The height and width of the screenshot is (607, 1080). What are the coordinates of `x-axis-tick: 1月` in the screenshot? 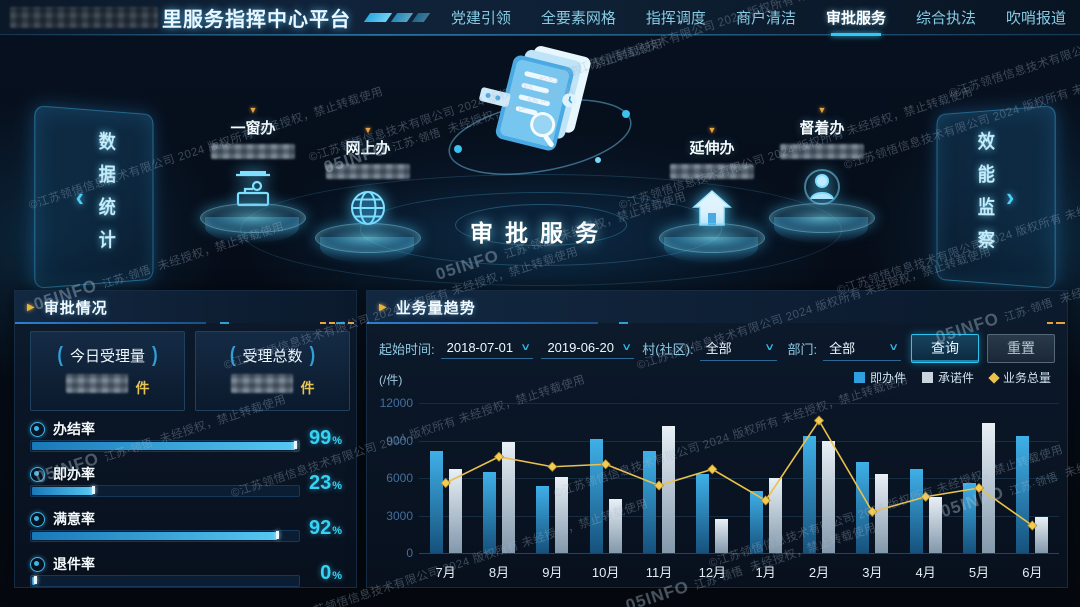 It's located at (765, 572).